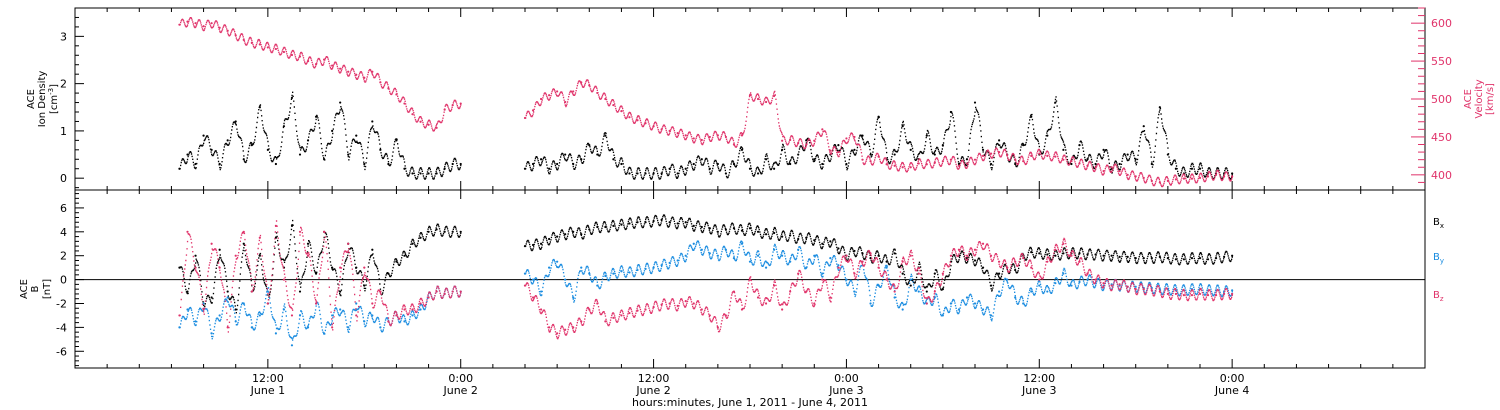 The height and width of the screenshot is (410, 1500). What do you see at coordinates (63, 36) in the screenshot?
I see `y-tick-label: 3` at bounding box center [63, 36].